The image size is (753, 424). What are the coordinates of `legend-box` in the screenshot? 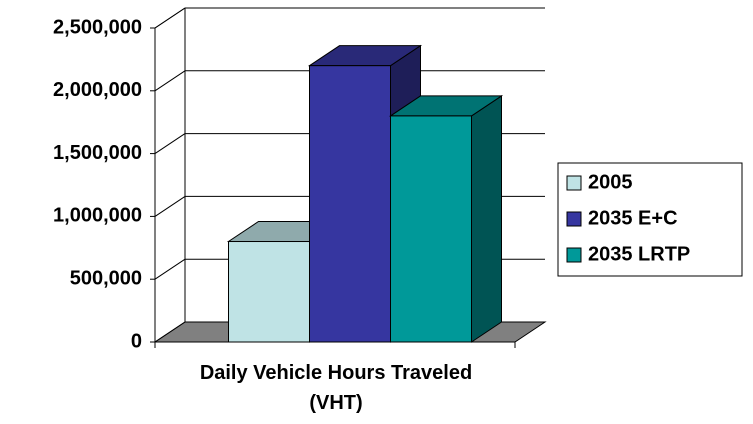 It's located at (650, 219).